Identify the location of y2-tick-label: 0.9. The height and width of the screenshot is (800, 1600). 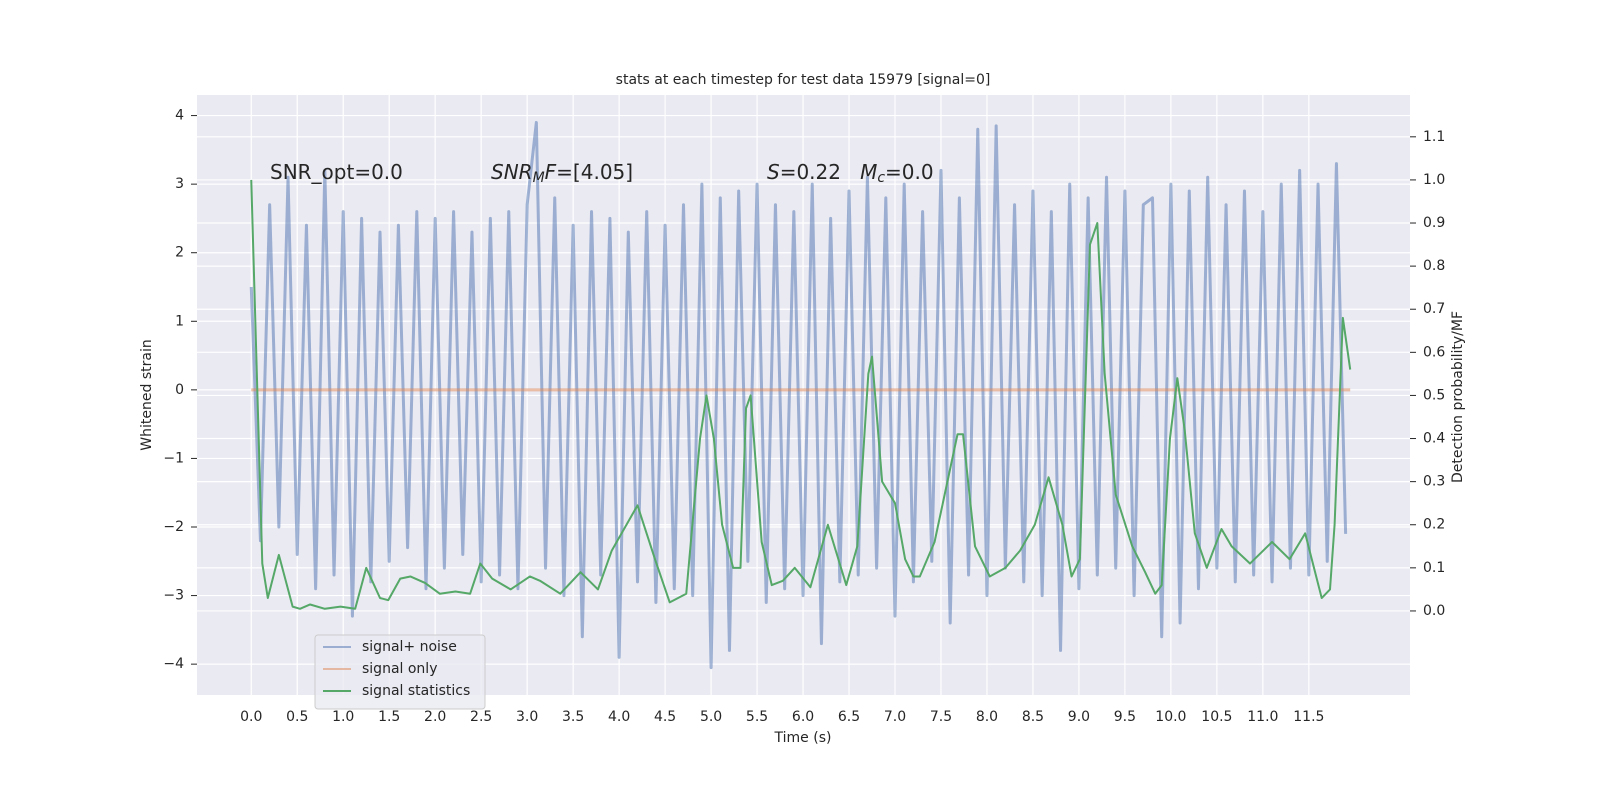
(1434, 223).